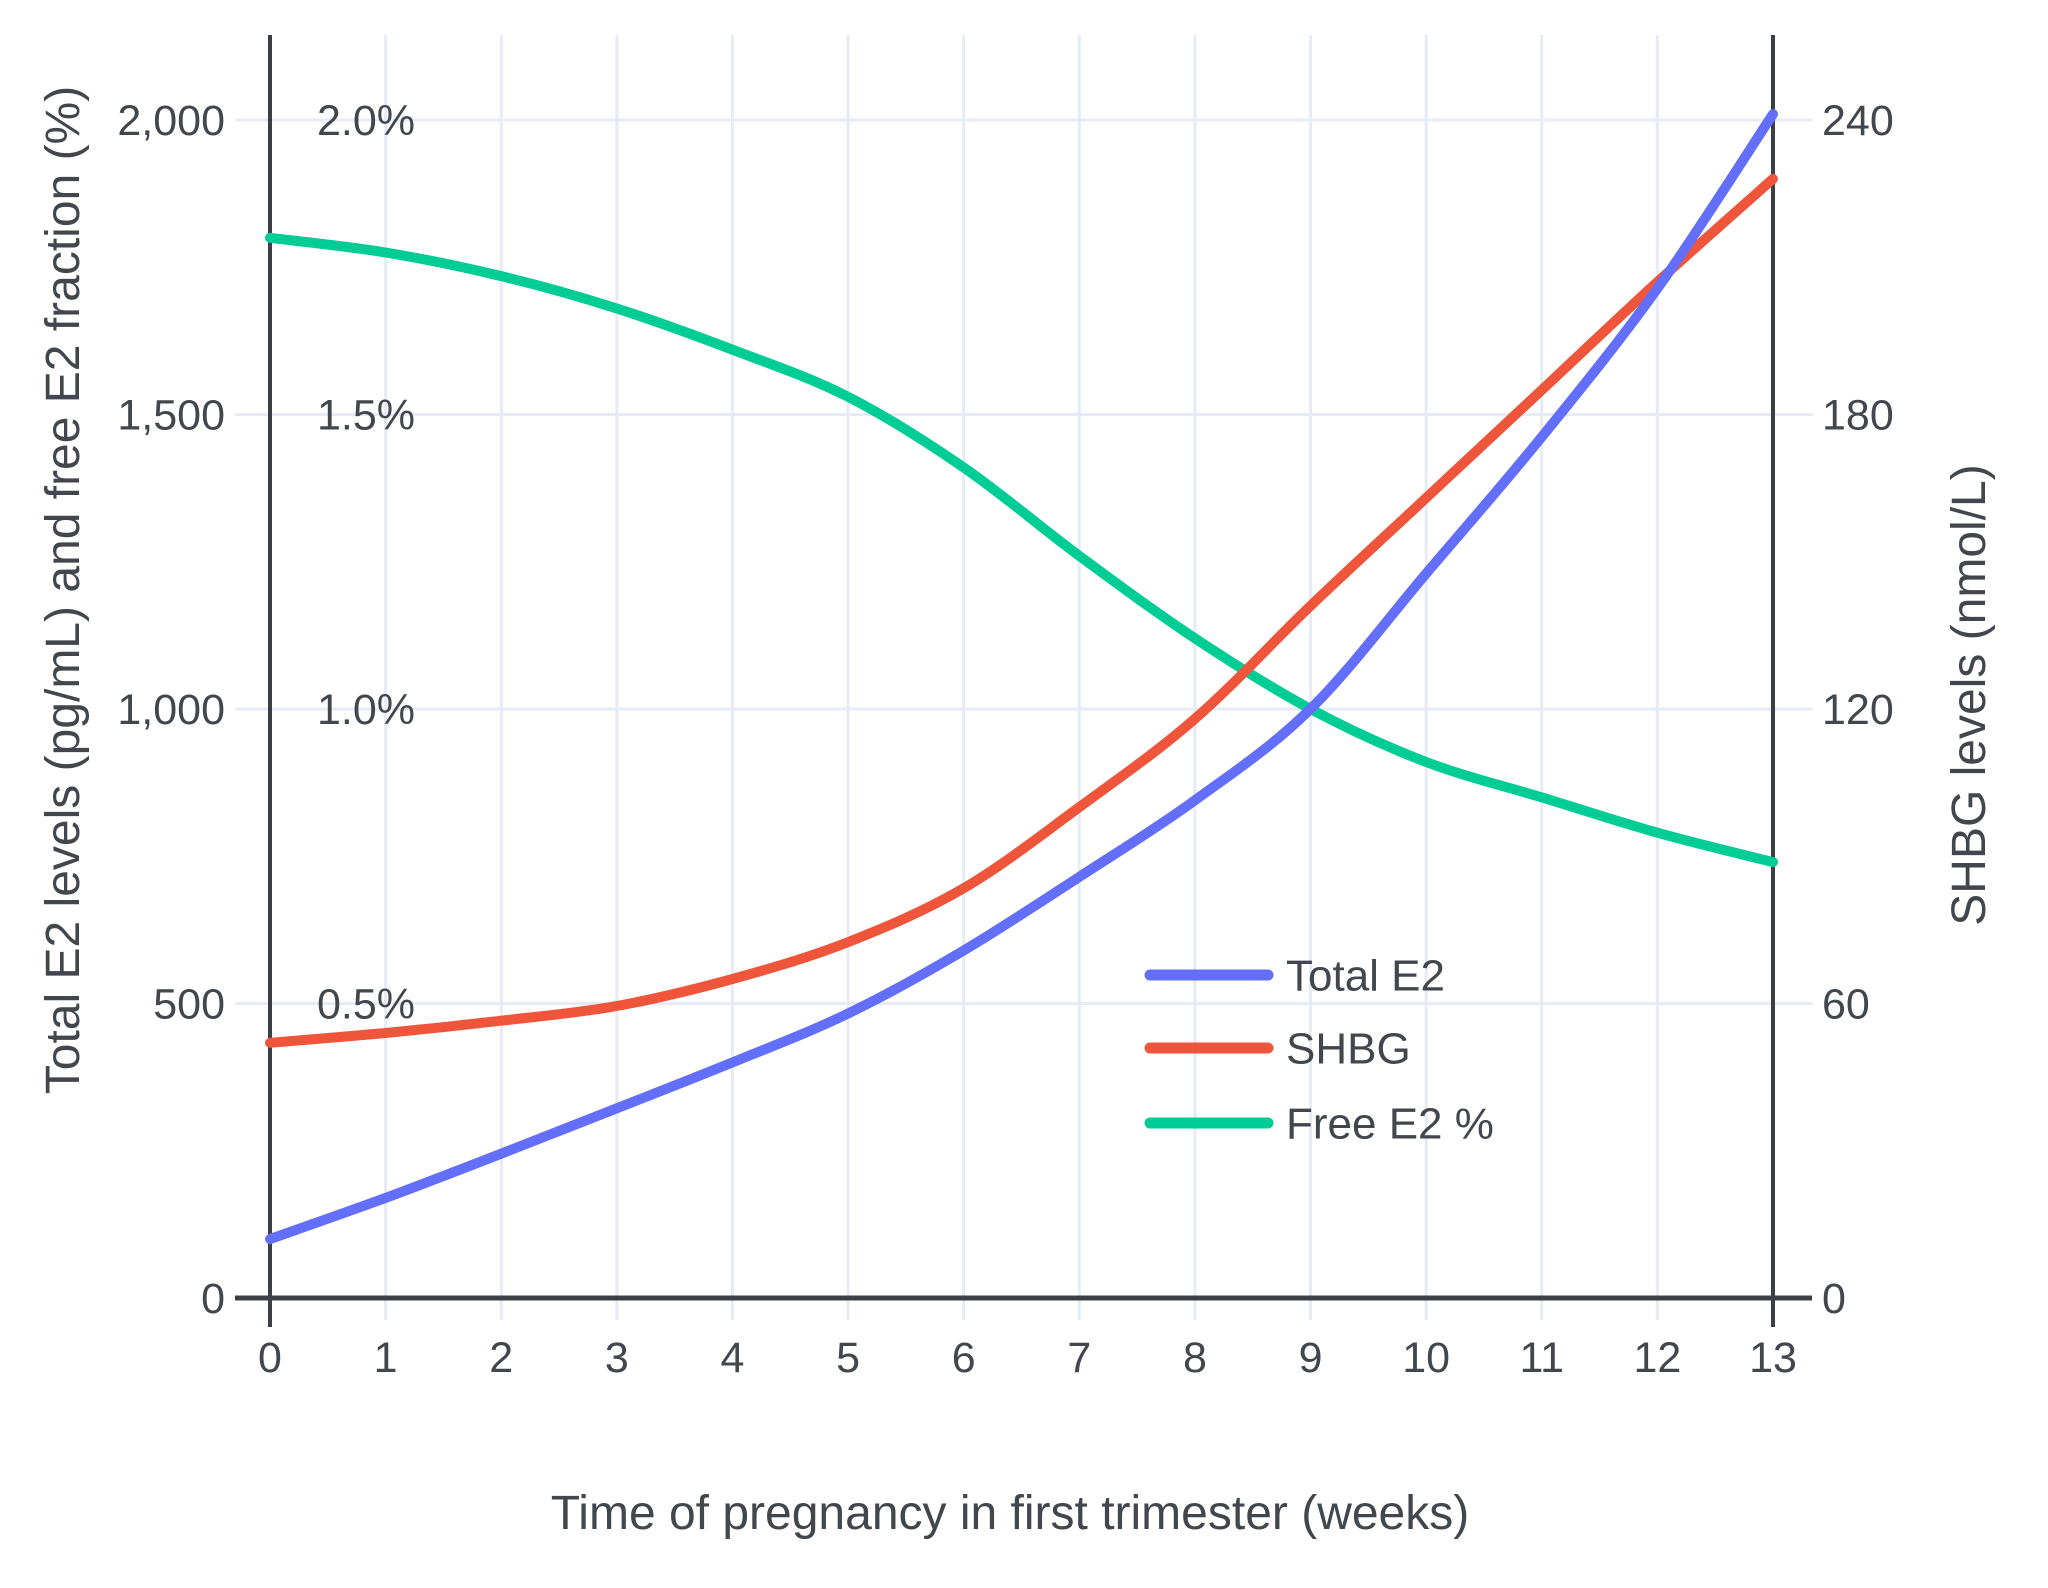  What do you see at coordinates (1195, 1358) in the screenshot?
I see `x-tick-label: 8` at bounding box center [1195, 1358].